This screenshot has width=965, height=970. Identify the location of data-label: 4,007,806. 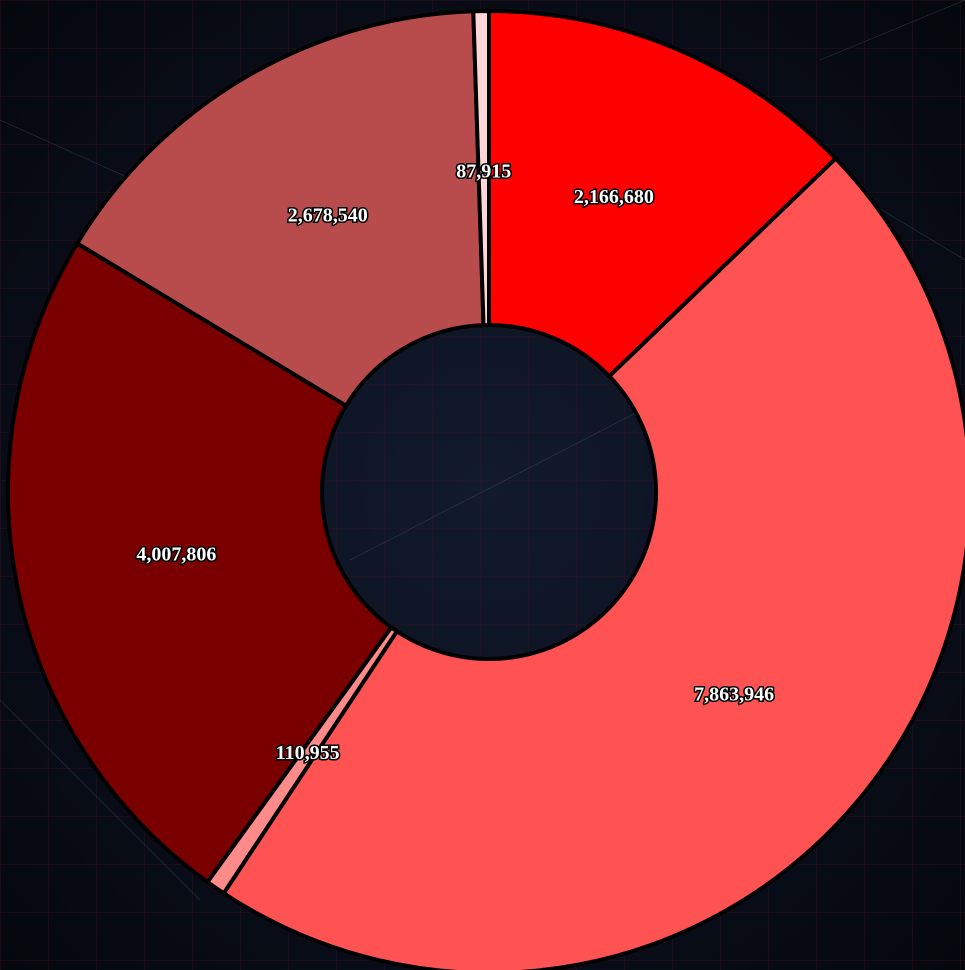
(176, 554).